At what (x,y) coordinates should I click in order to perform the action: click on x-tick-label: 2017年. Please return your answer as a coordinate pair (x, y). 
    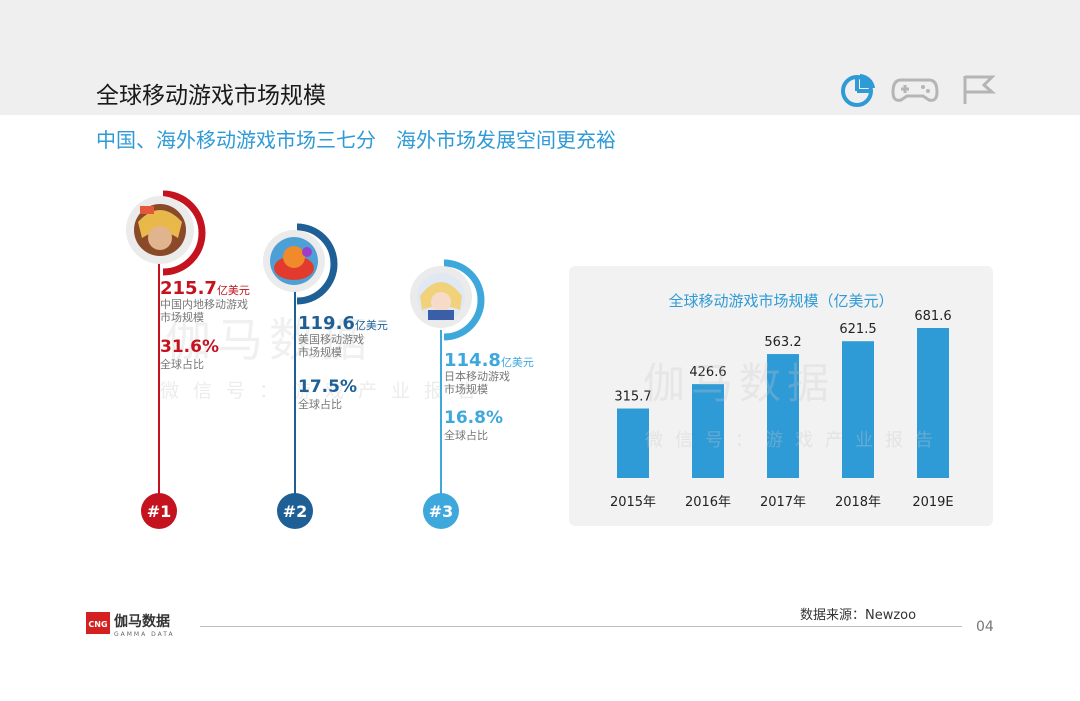
    Looking at the image, I should click on (783, 502).